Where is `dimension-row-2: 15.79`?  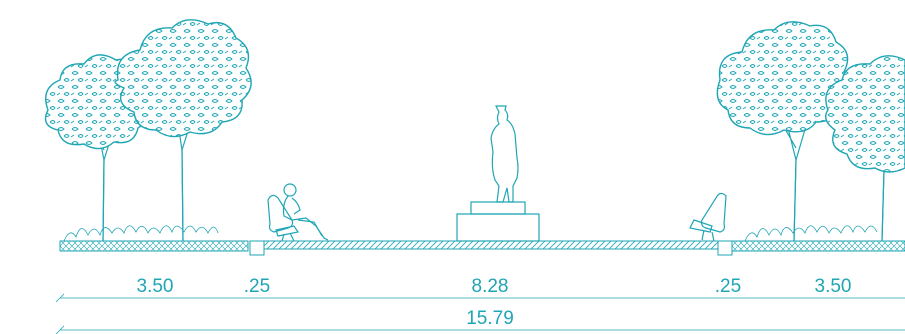
dimension-row-2: 15.79 is located at coordinates (480, 321).